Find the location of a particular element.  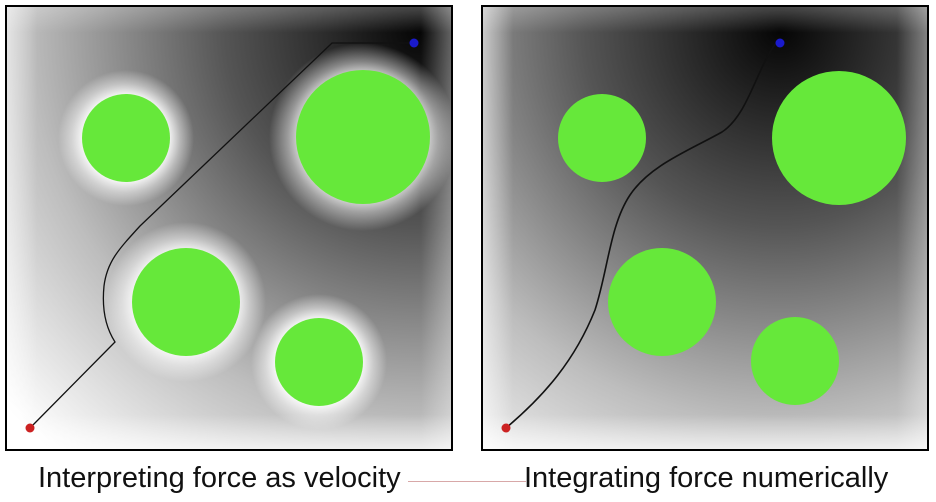

right-start-dot is located at coordinates (506, 428).